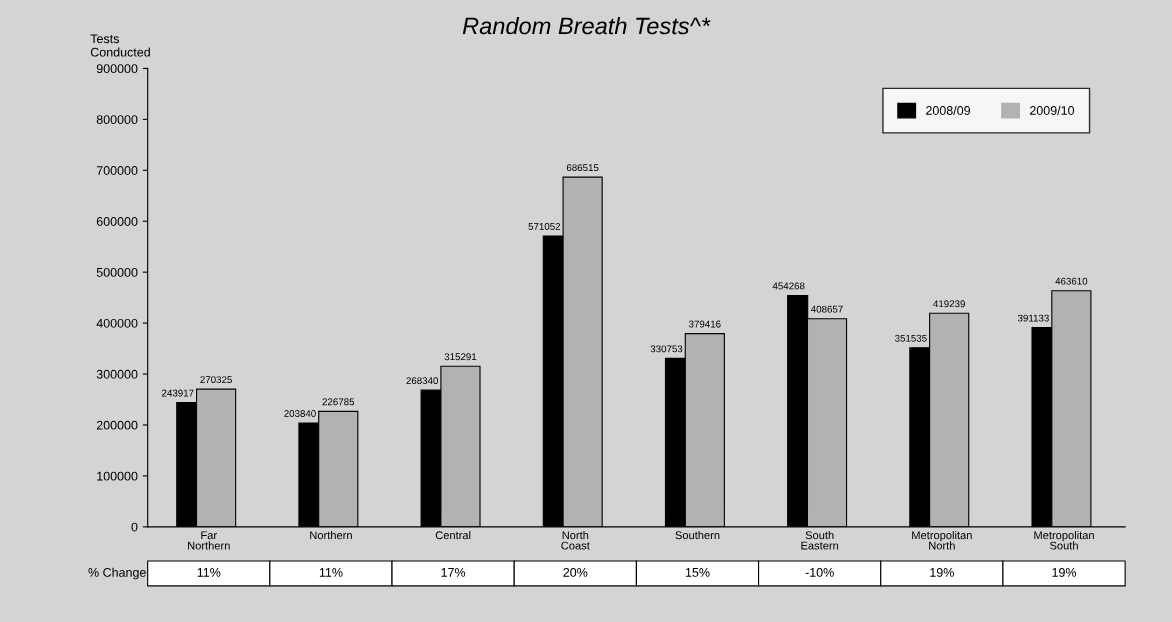 The image size is (1172, 622). What do you see at coordinates (216, 380) in the screenshot?
I see `data-label: 270325` at bounding box center [216, 380].